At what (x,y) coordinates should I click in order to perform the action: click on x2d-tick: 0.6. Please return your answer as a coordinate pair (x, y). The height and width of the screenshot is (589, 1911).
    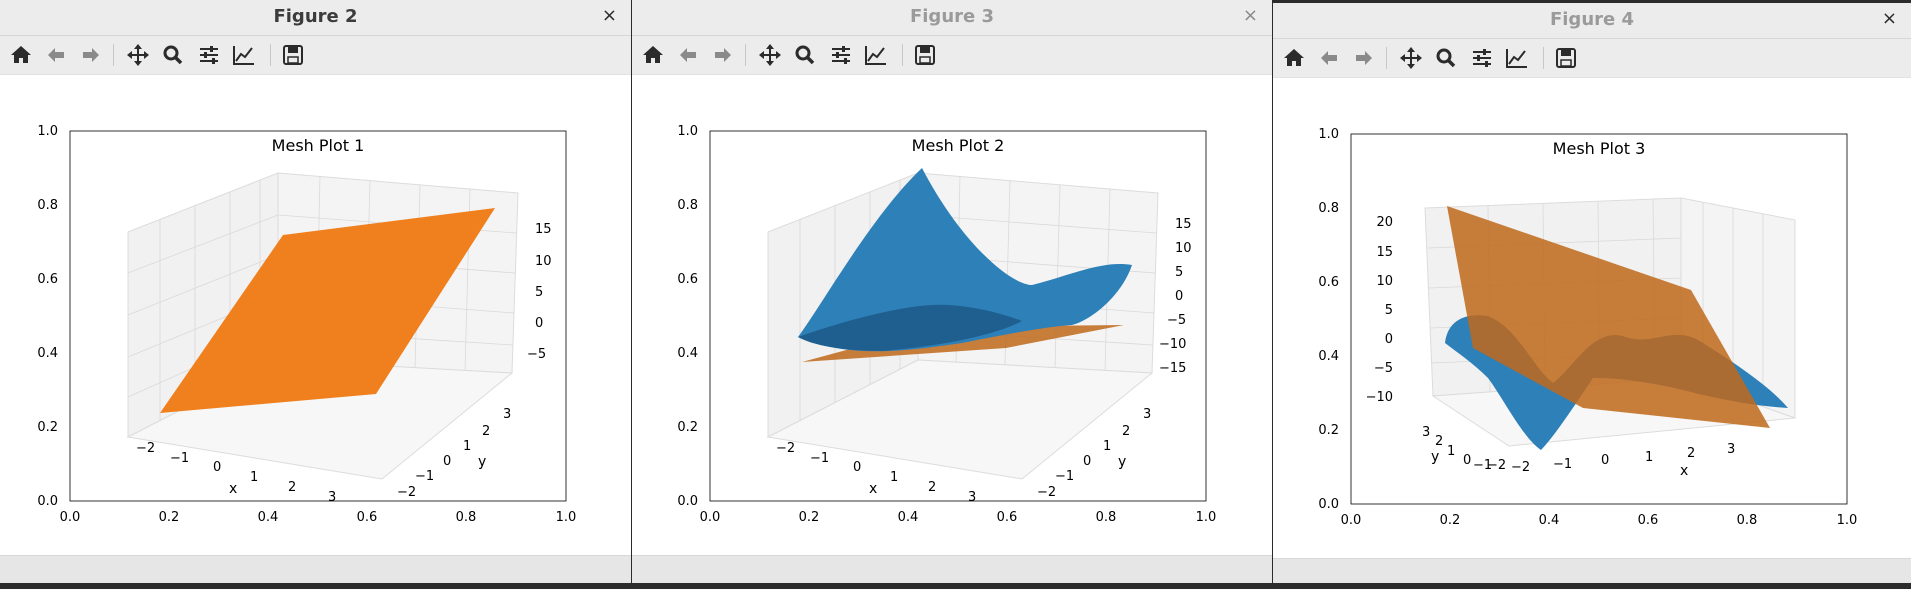
    Looking at the image, I should click on (1007, 517).